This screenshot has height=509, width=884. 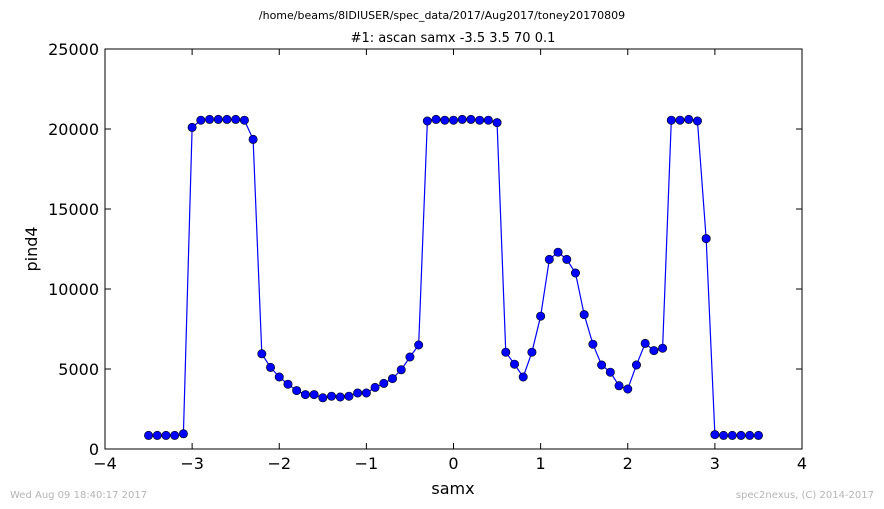 I want to click on x-tick-label: −1, so click(x=367, y=463).